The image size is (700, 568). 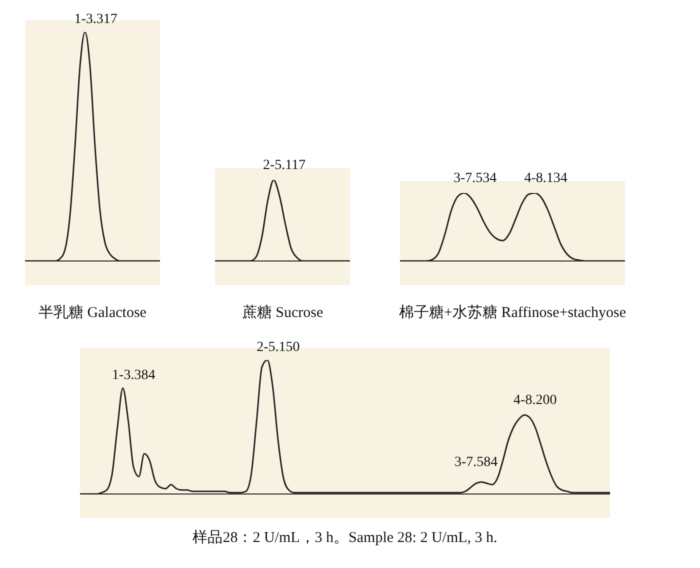 I want to click on text: 棉子糖+水苏糖 Raffinose+stachyose, so click(x=512, y=313).